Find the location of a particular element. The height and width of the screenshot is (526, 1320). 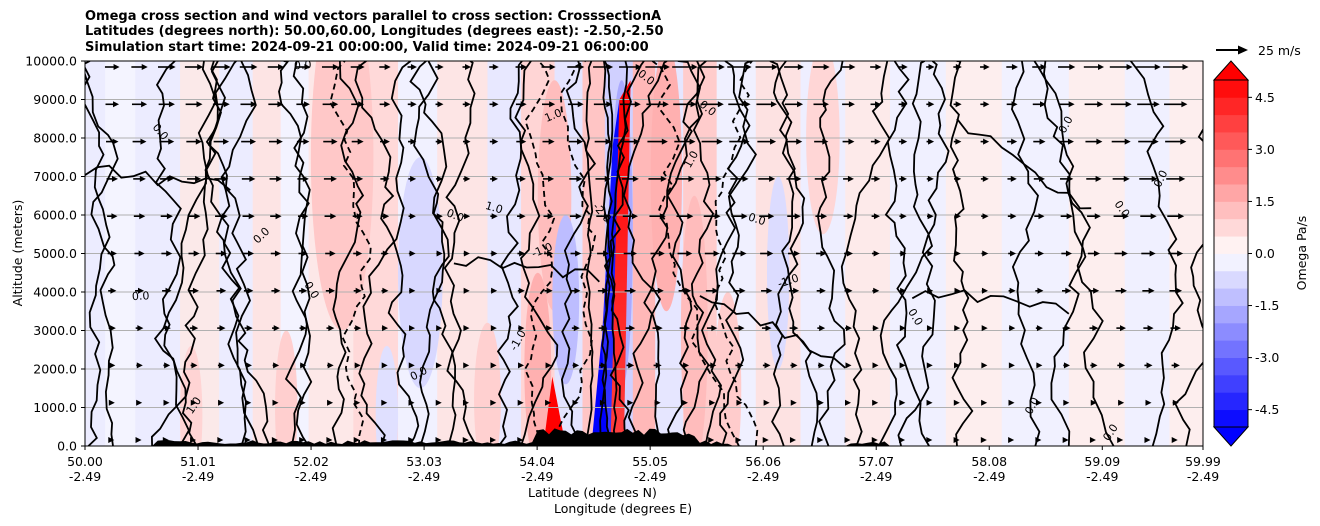

x-tick-label-lon: -2.49 is located at coordinates (763, 476).